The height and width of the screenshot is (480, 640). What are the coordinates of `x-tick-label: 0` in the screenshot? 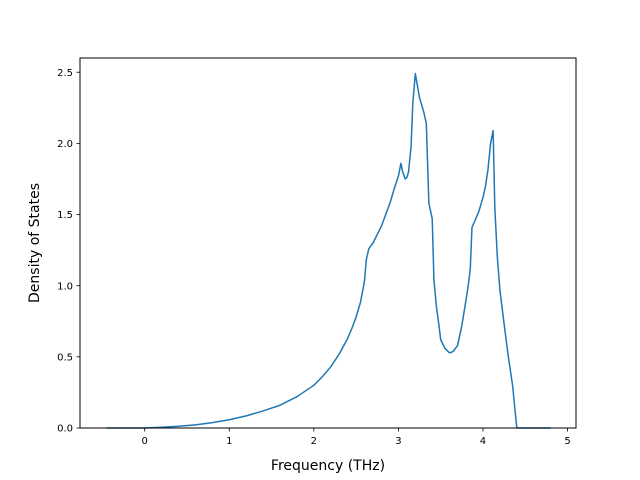 It's located at (145, 441).